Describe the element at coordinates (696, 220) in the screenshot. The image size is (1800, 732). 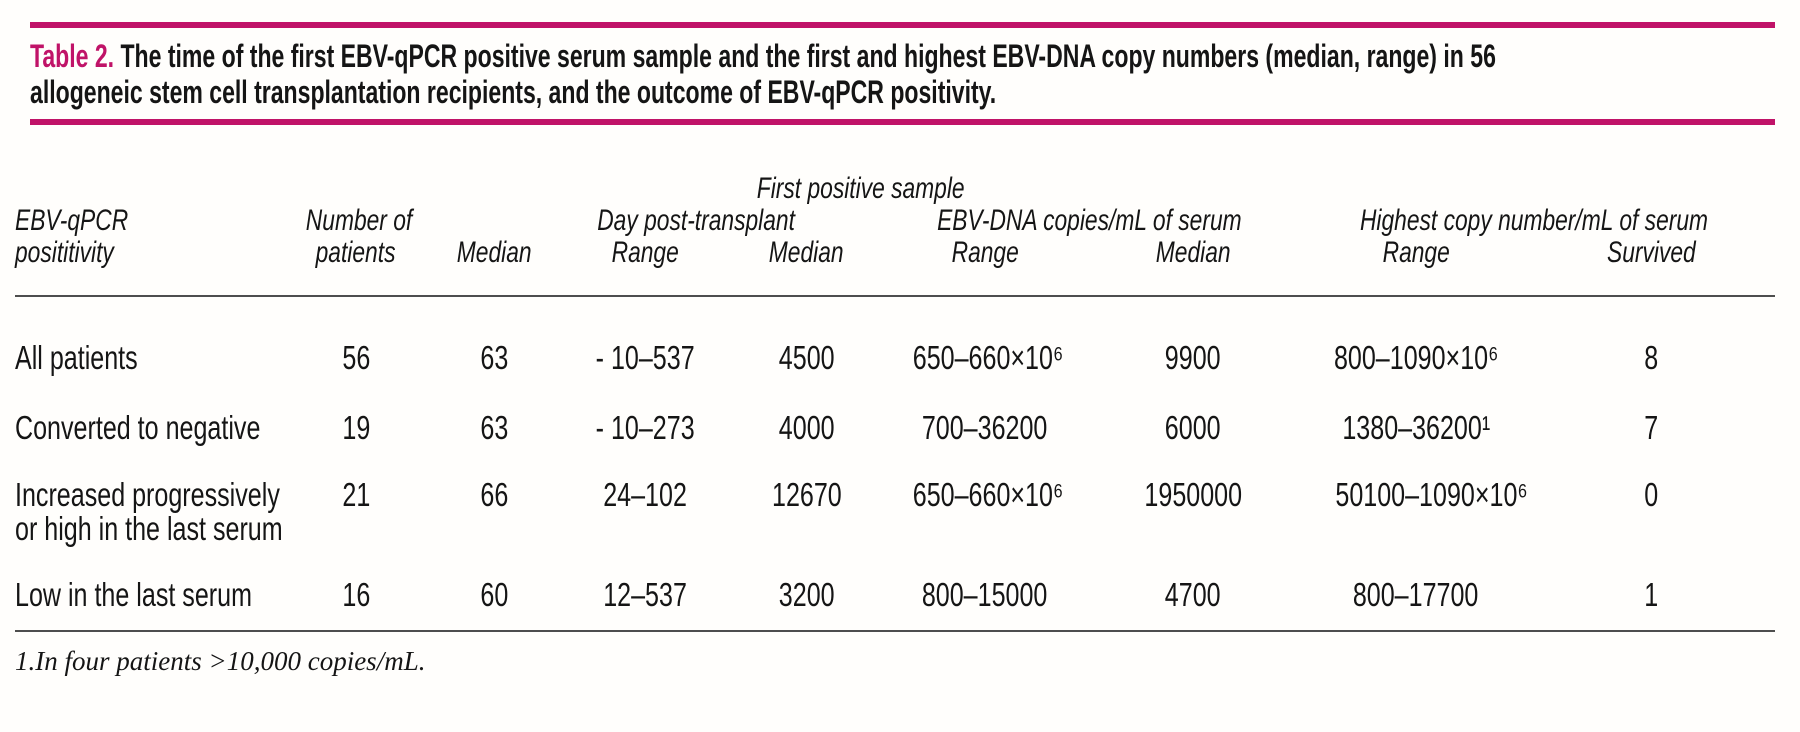
I see `th-day-post-transplant: Day post-transplant` at that location.